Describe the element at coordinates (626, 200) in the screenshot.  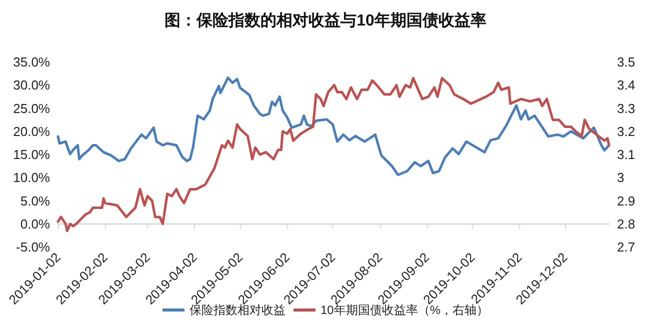
I see `y2-tick-label: 2.9` at that location.